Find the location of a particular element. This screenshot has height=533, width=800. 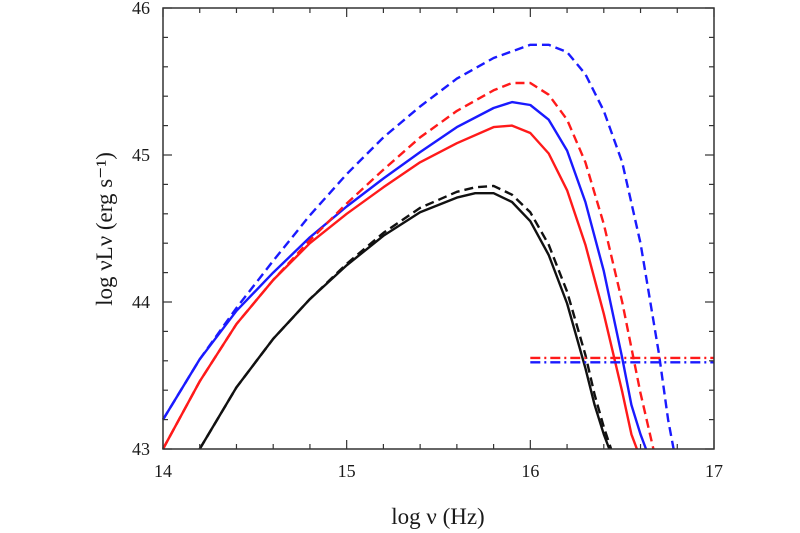

x-tick-labels: 14 15 16 17 is located at coordinates (438, 471).